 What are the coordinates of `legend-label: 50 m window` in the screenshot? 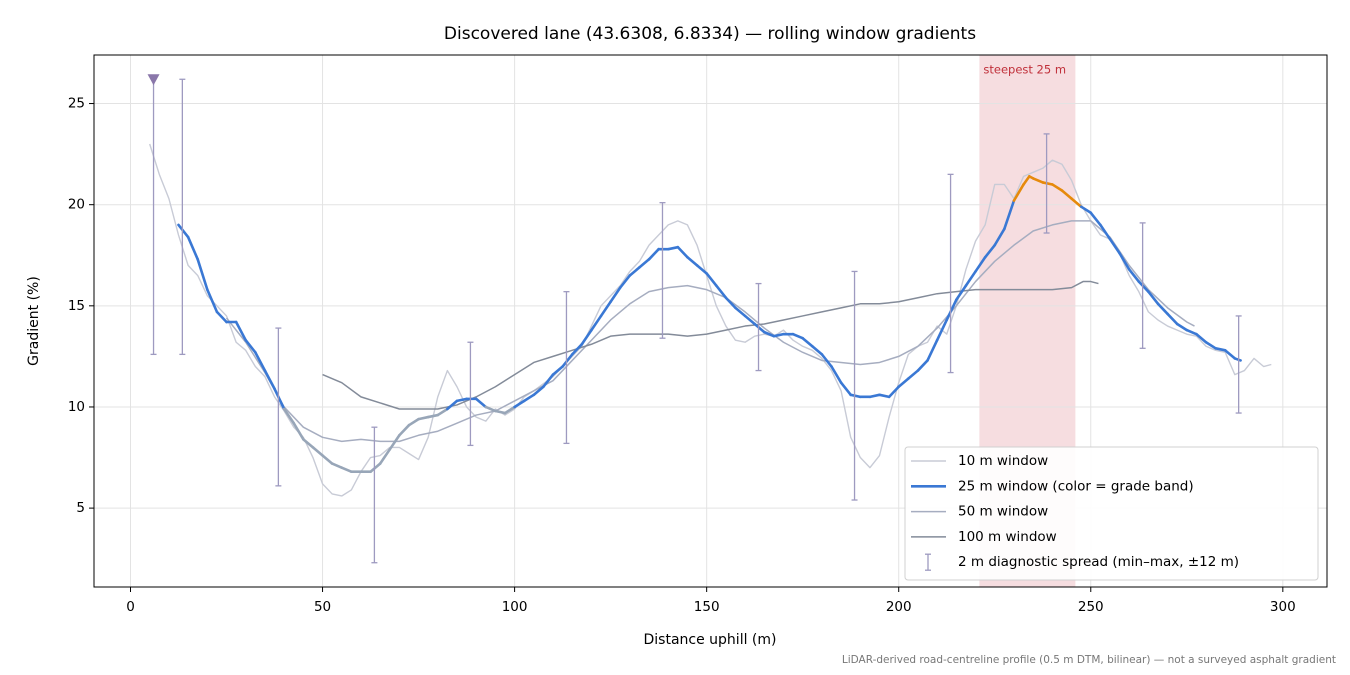 It's located at (1003, 512).